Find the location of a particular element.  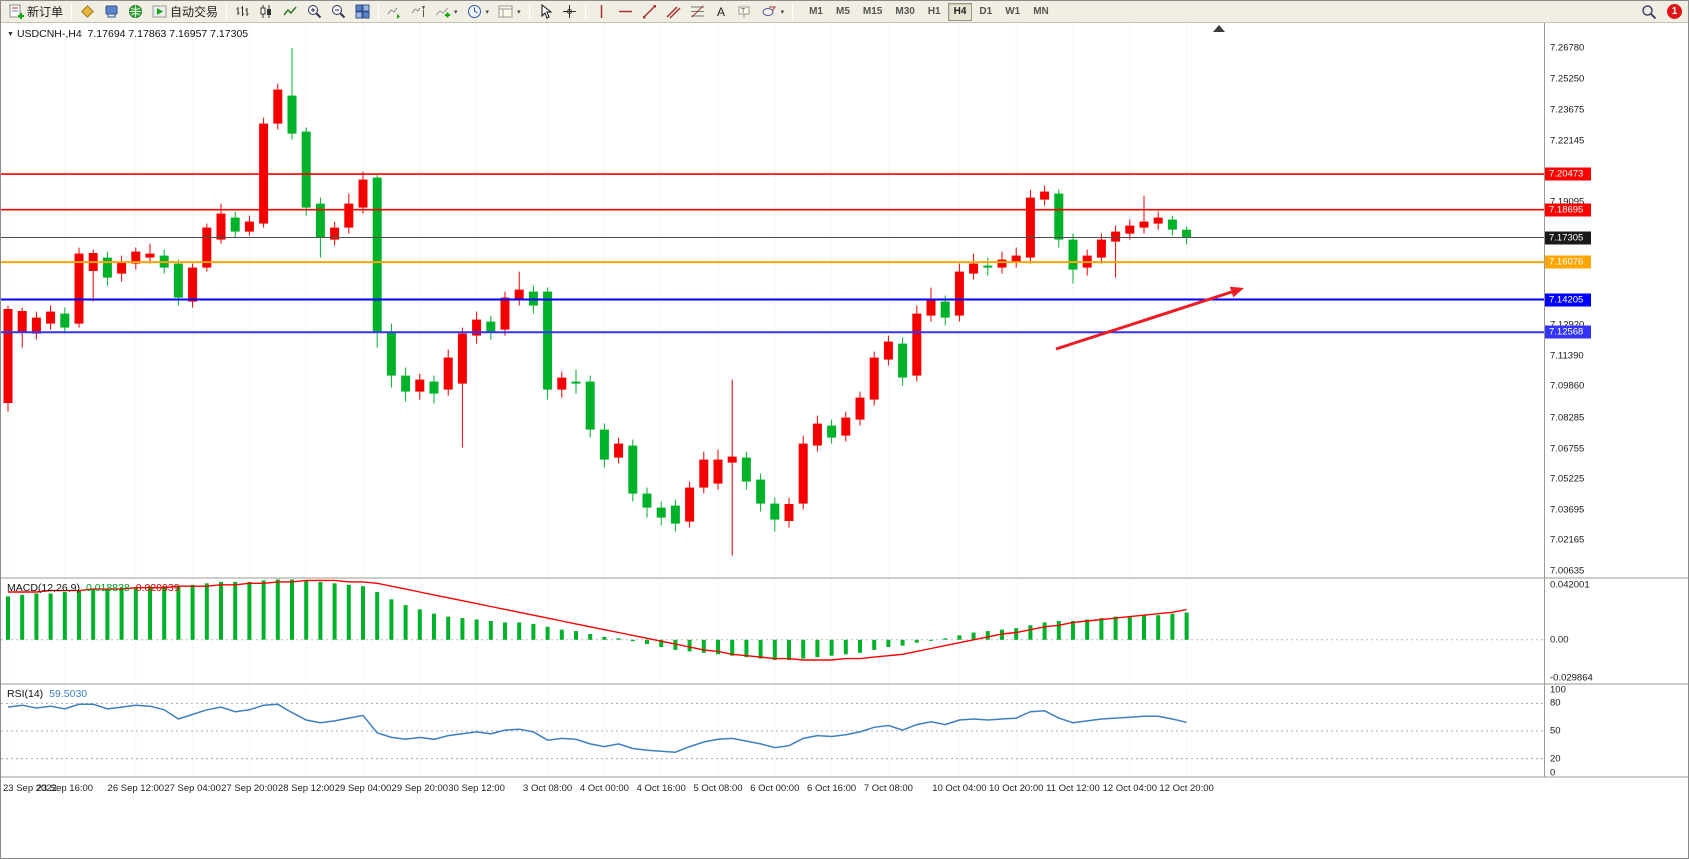

zoom-in-button is located at coordinates (314, 12).